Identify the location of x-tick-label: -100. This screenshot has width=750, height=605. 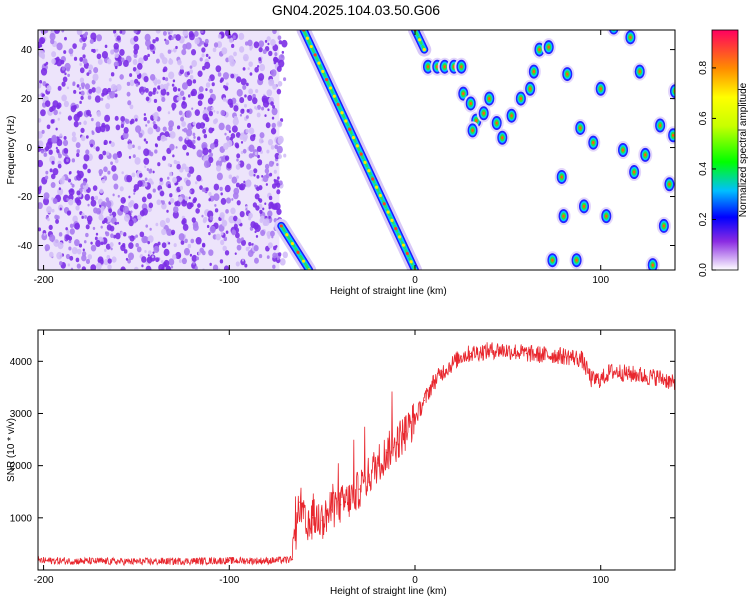
(229, 280).